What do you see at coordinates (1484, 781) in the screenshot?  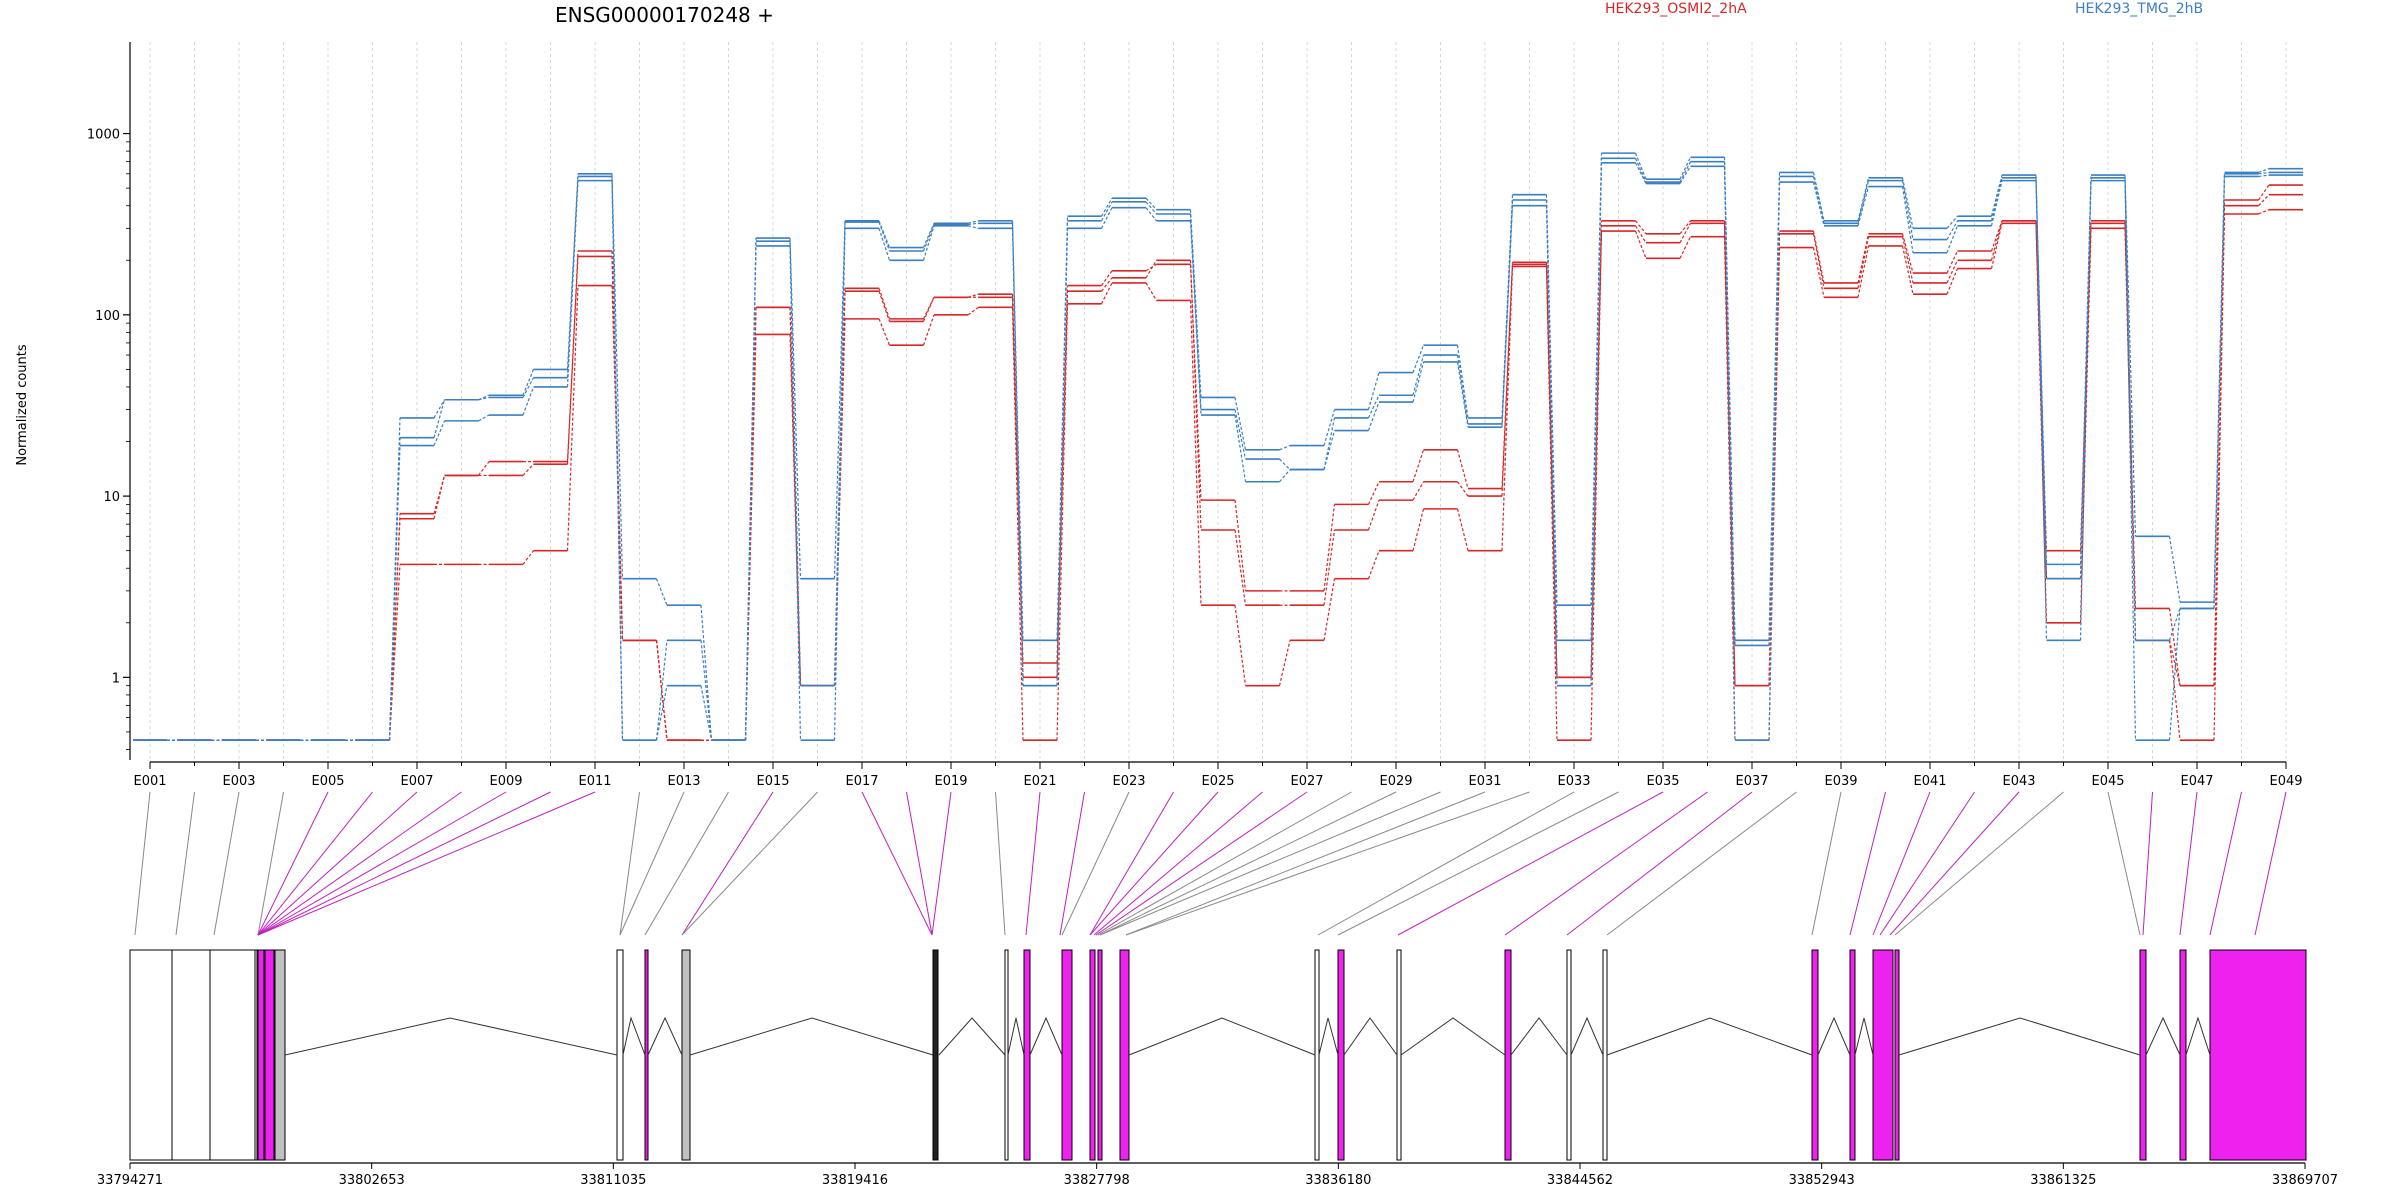 I see `x-tick-label: E031` at bounding box center [1484, 781].